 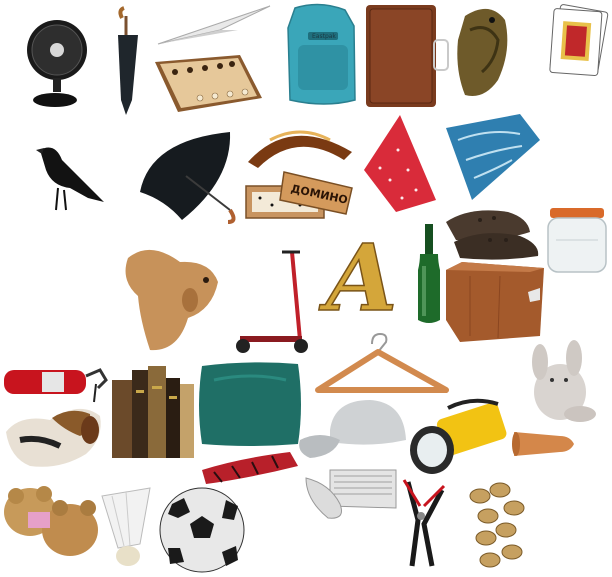 What do you see at coordinates (321, 54) in the screenshot?
I see `backpack: Eastpak` at bounding box center [321, 54].